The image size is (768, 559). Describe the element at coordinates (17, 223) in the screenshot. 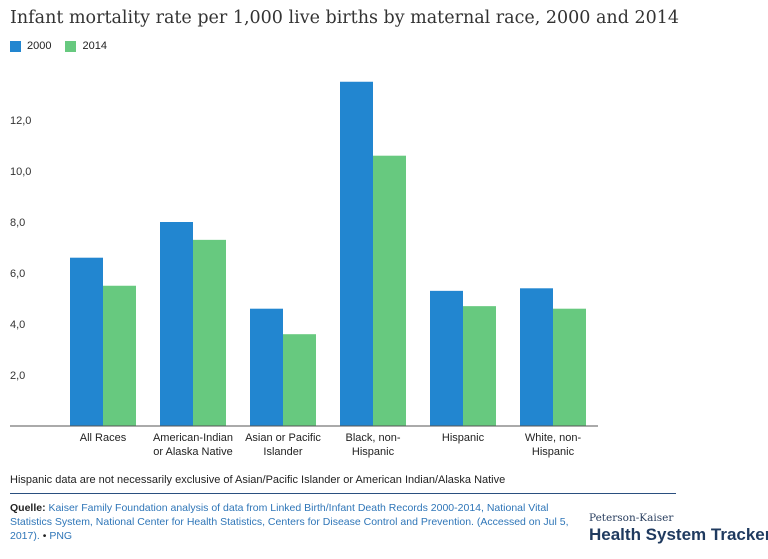

I see `y-tick-label: 8,0` at that location.